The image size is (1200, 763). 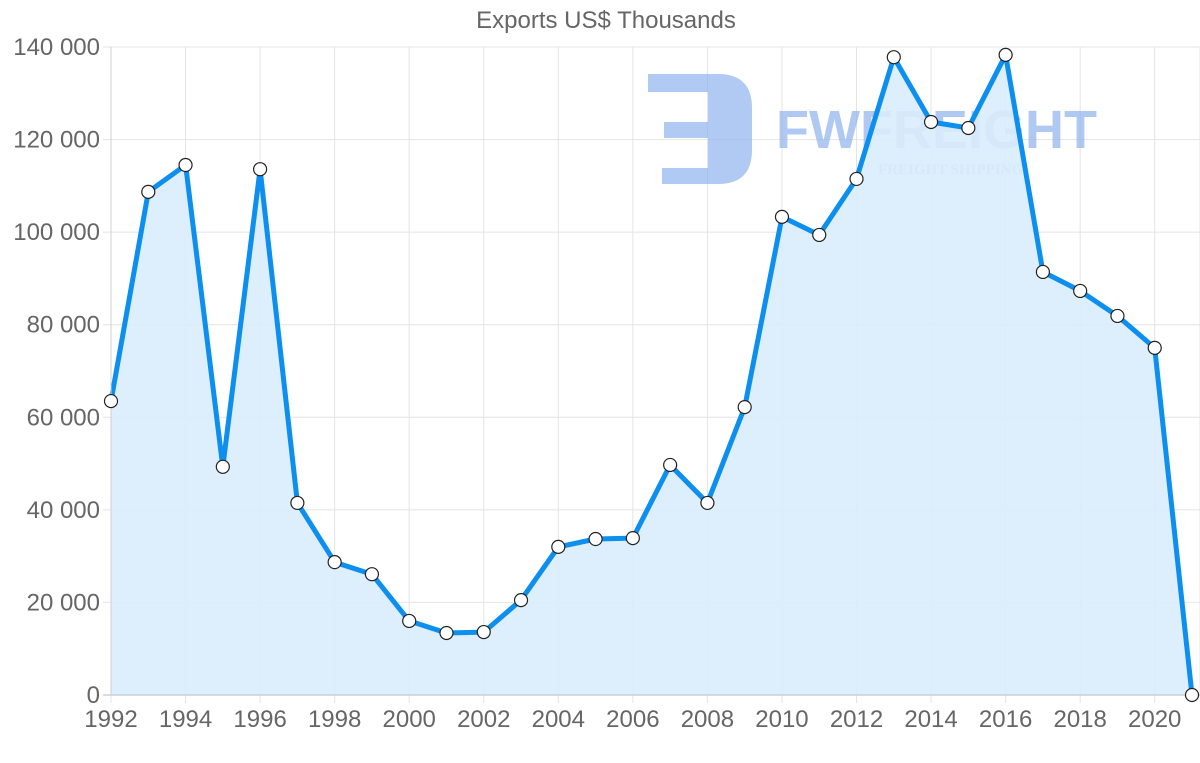 I want to click on chart-title: Exports US$ Thousands, so click(x=606, y=20).